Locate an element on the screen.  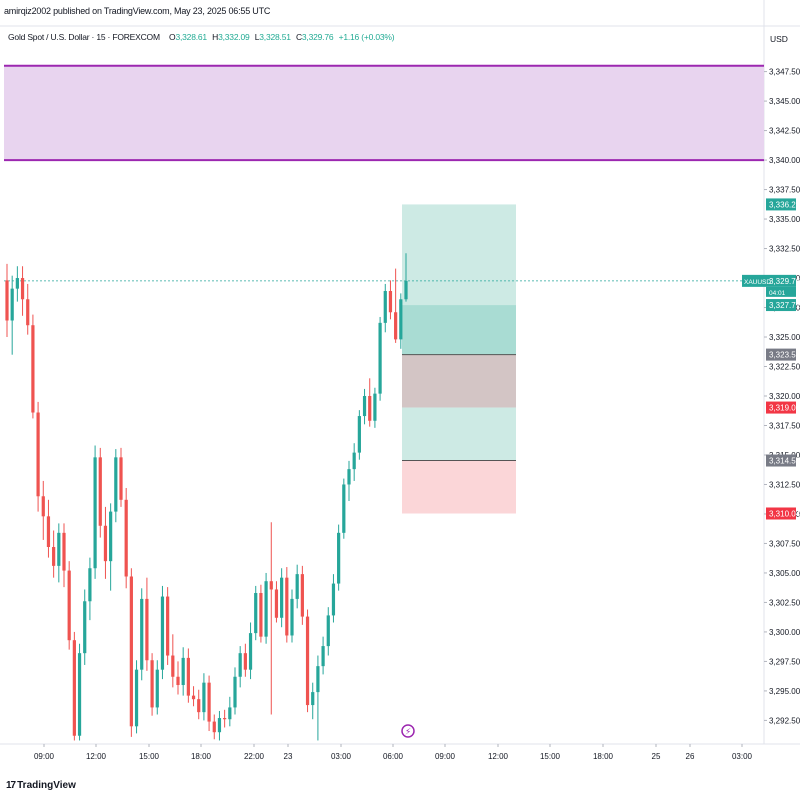
y-tick-label: 3,307.50 is located at coordinates (784, 543).